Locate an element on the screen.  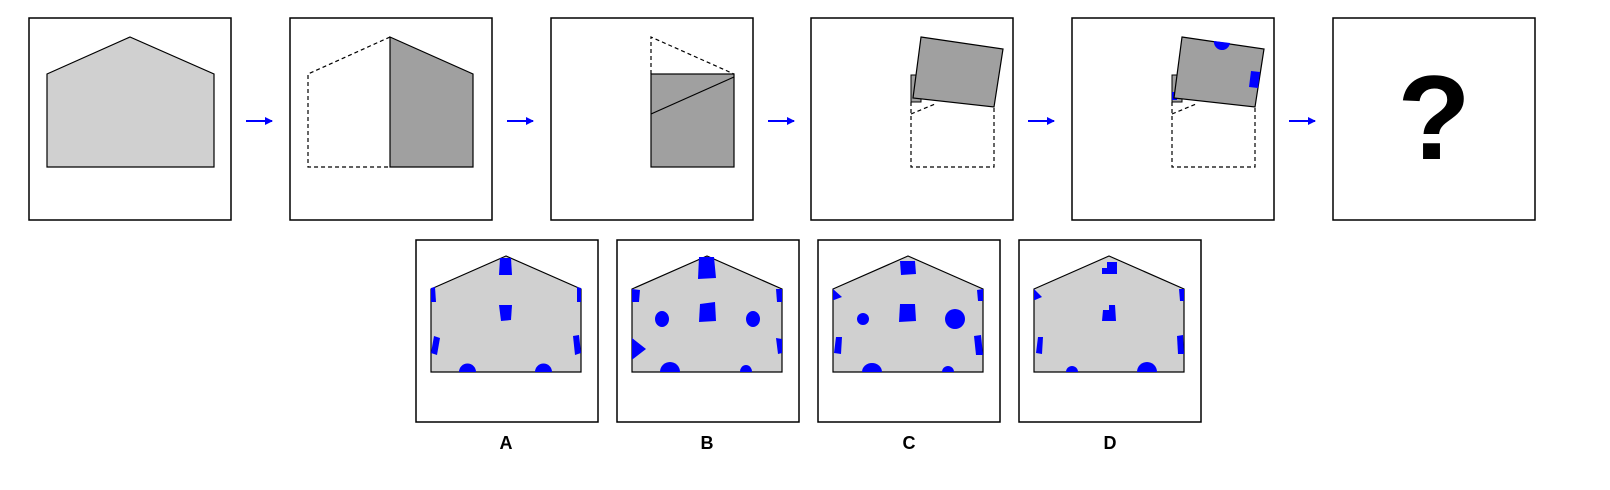
question-panel: ? is located at coordinates (1434, 119).